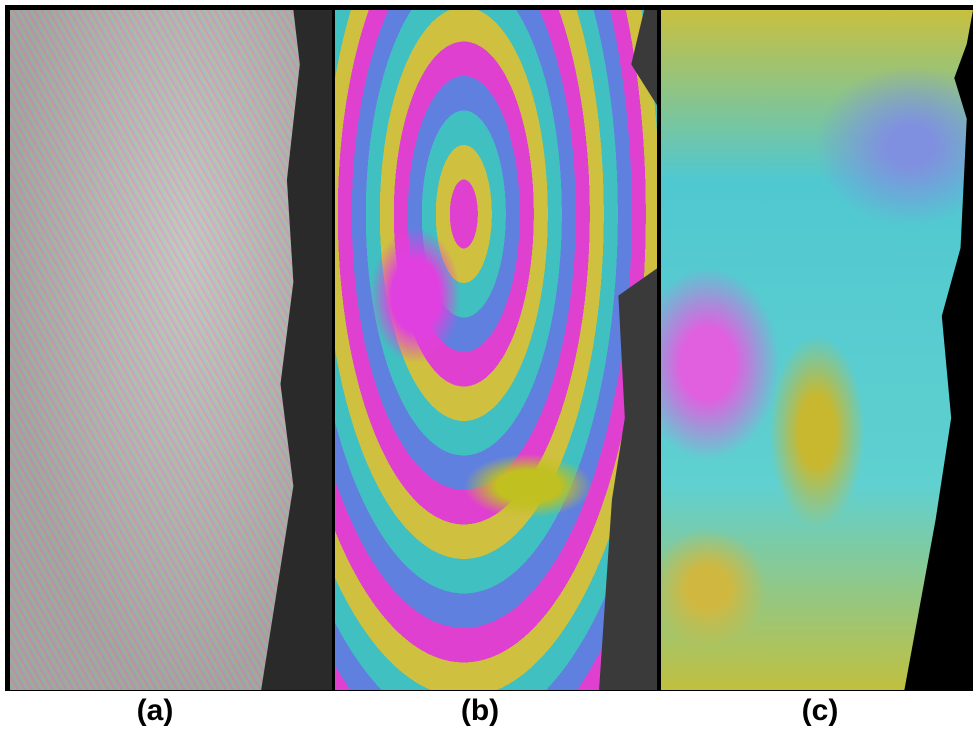 This screenshot has width=978, height=732. What do you see at coordinates (480, 710) in the screenshot?
I see `panel-label: (b)` at bounding box center [480, 710].